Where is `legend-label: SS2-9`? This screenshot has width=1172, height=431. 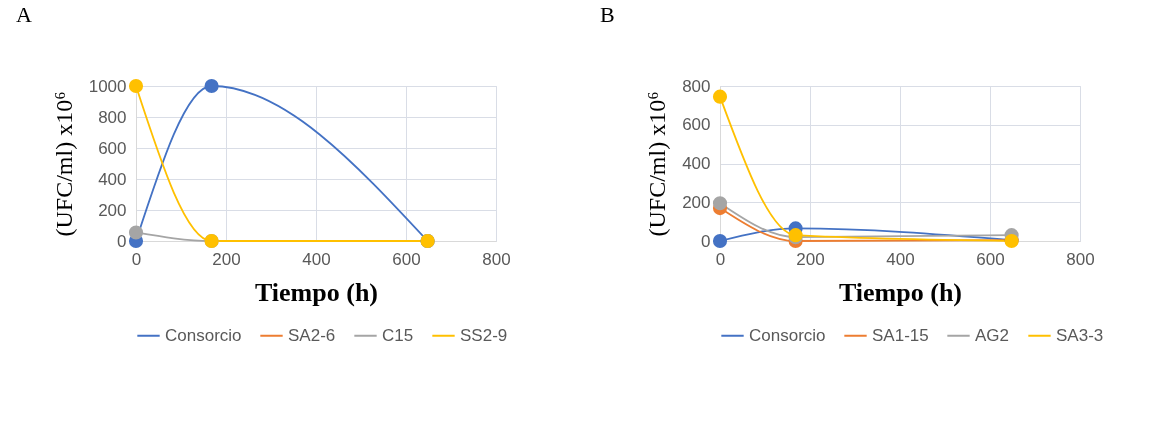 legend-label: SS2-9 is located at coordinates (484, 335).